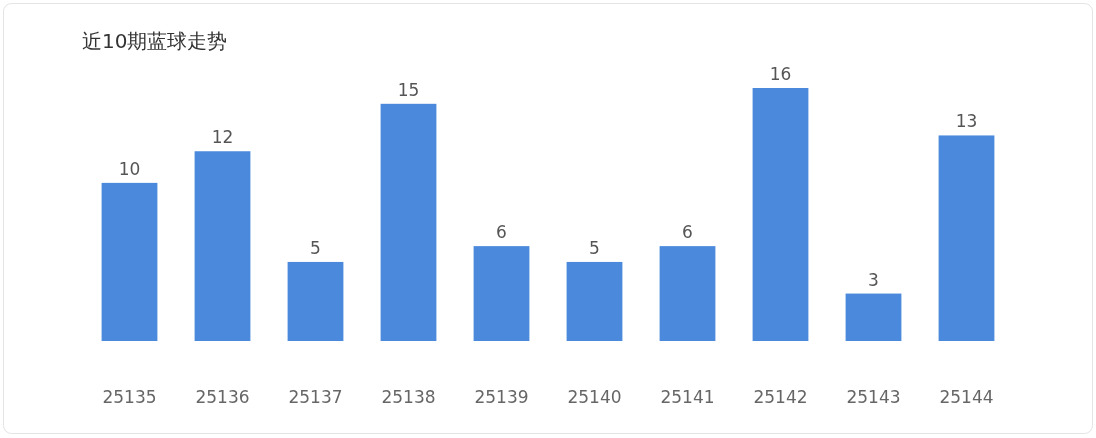 The height and width of the screenshot is (438, 1096). What do you see at coordinates (222, 137) in the screenshot?
I see `data-label: 12` at bounding box center [222, 137].